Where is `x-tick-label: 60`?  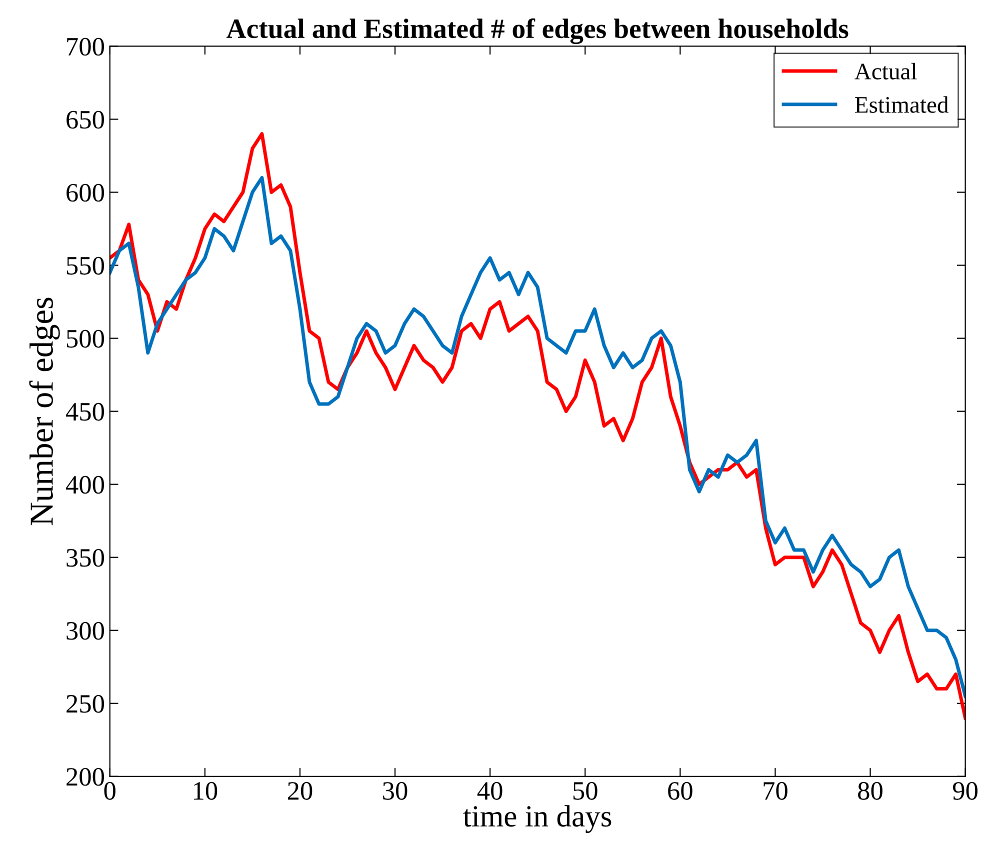
x-tick-label: 60 is located at coordinates (680, 791).